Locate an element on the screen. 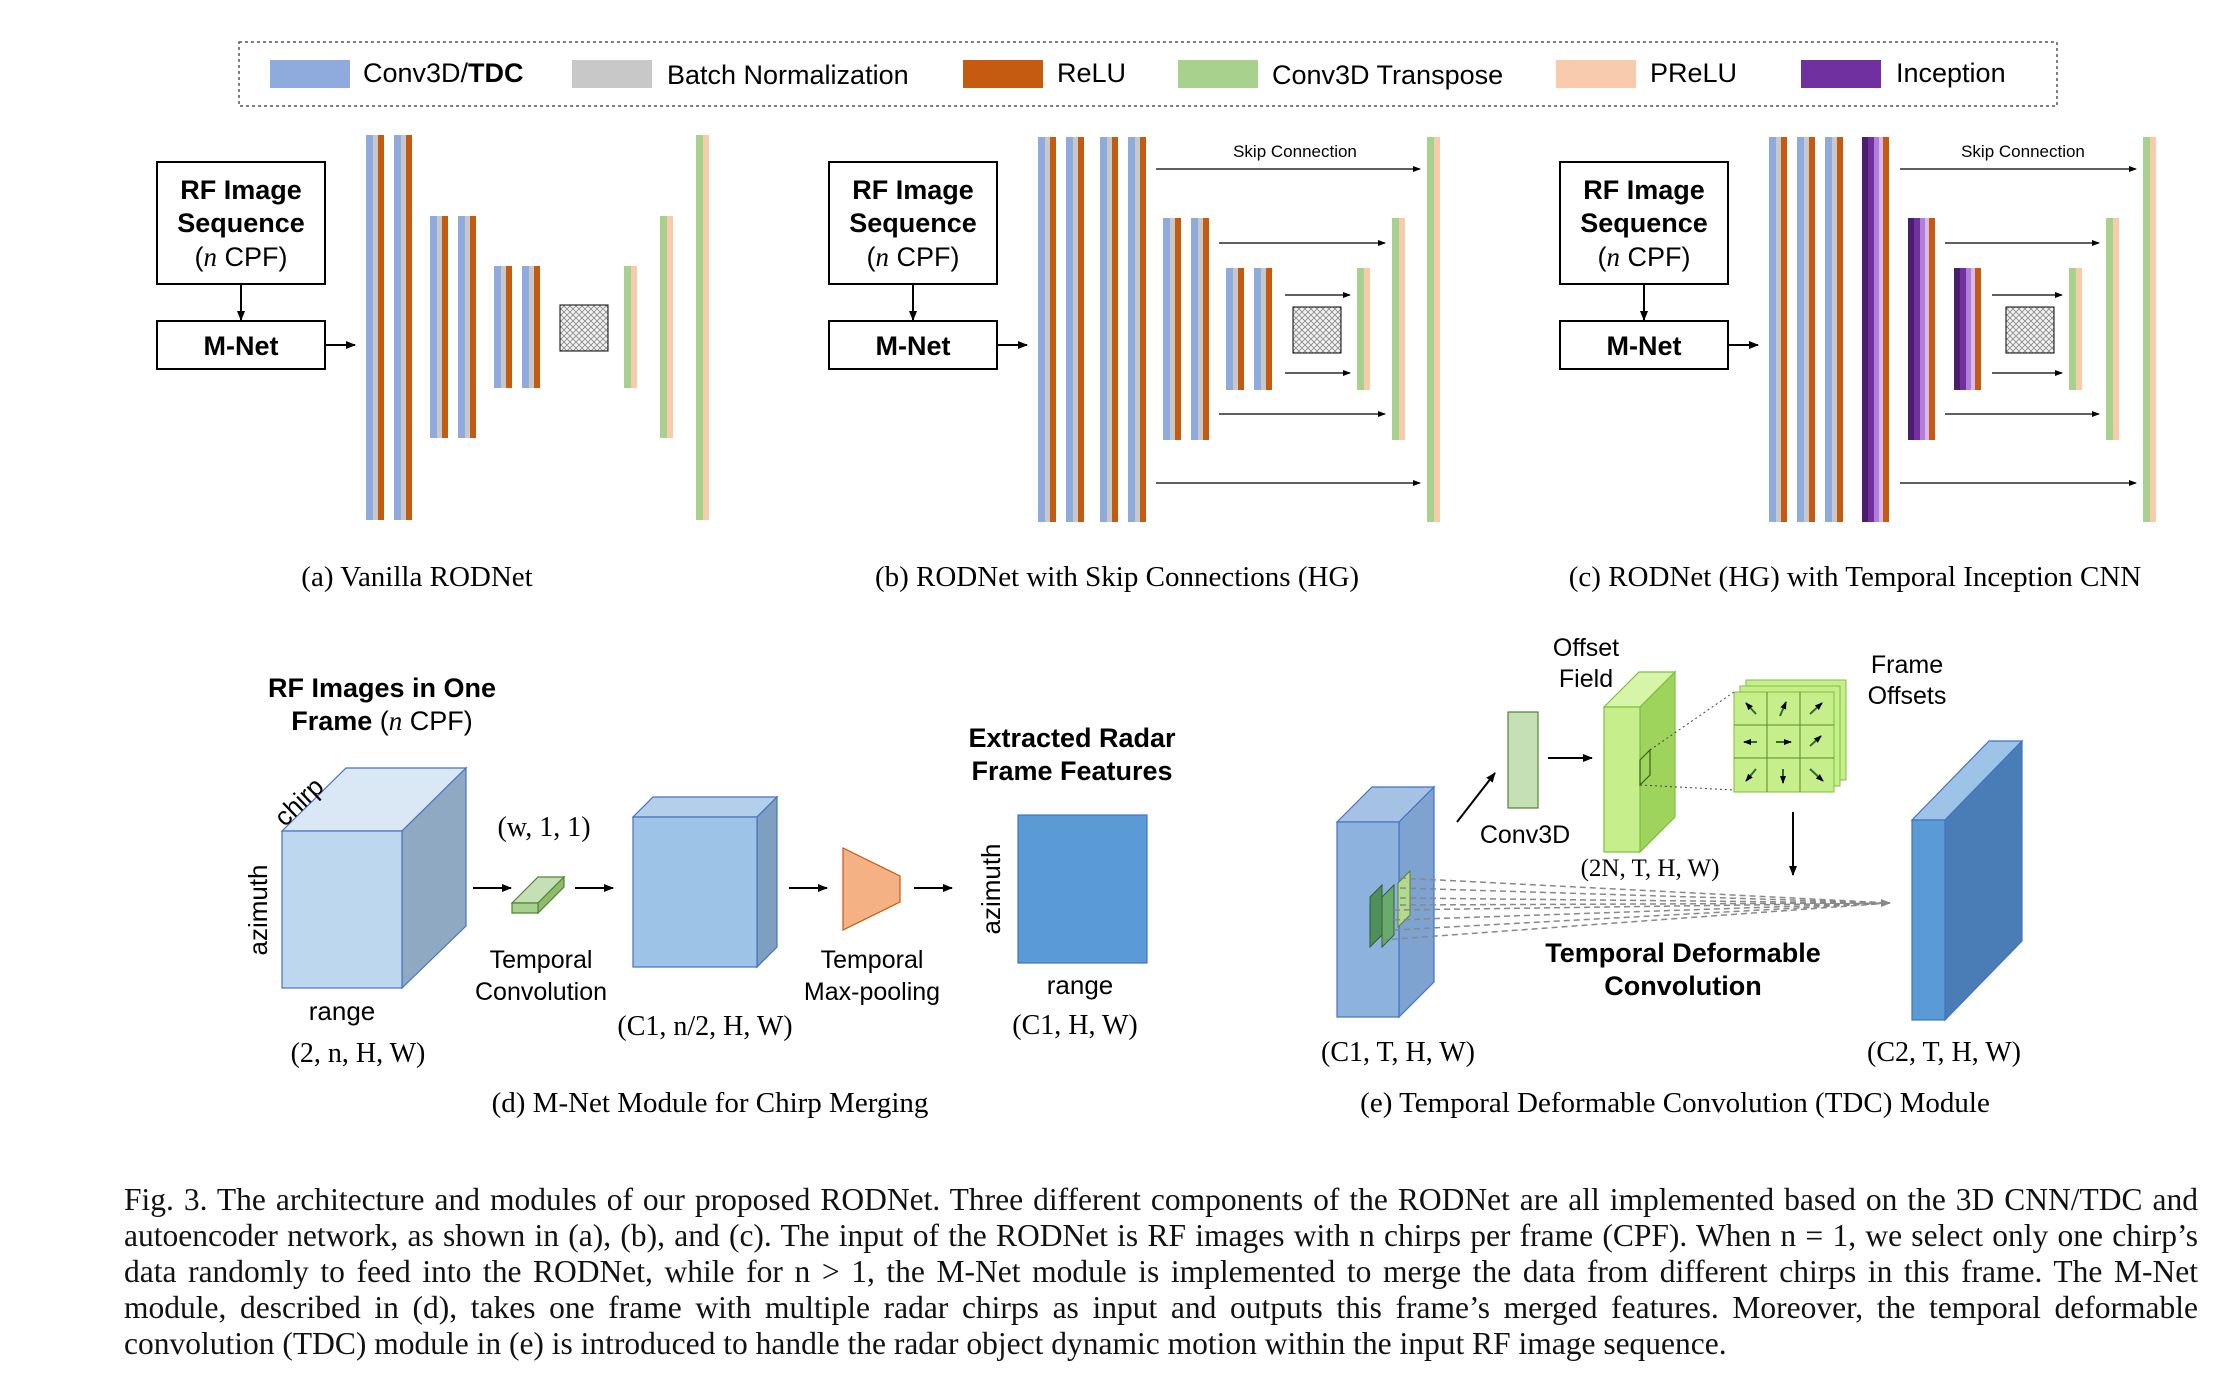 This screenshot has height=1382, width=2221. sampling-kernel is located at coordinates (1390, 909).